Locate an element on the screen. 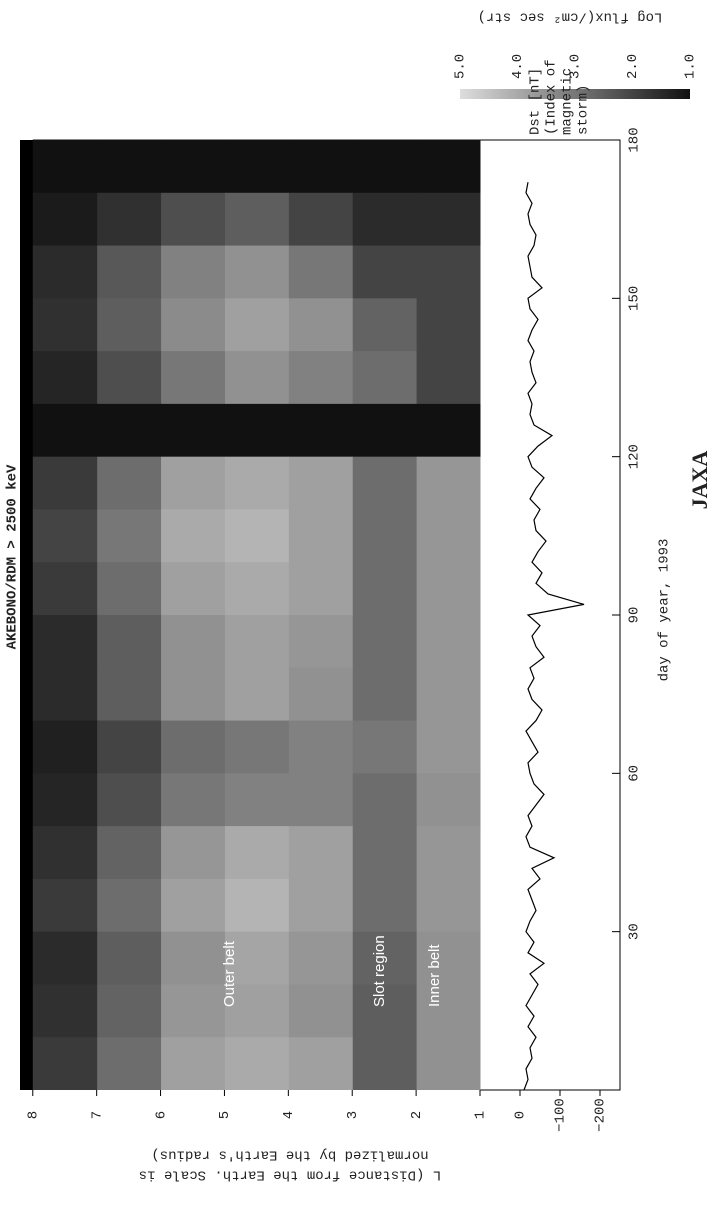 The height and width of the screenshot is (1207, 719). y-tick-label: 6 is located at coordinates (161, 1115).